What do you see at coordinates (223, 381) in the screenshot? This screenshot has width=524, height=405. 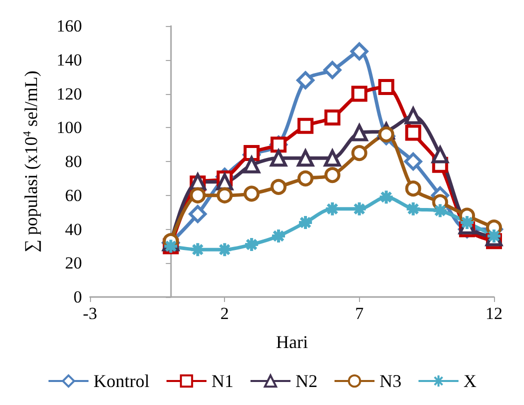 I see `legend-label: N1` at bounding box center [223, 381].